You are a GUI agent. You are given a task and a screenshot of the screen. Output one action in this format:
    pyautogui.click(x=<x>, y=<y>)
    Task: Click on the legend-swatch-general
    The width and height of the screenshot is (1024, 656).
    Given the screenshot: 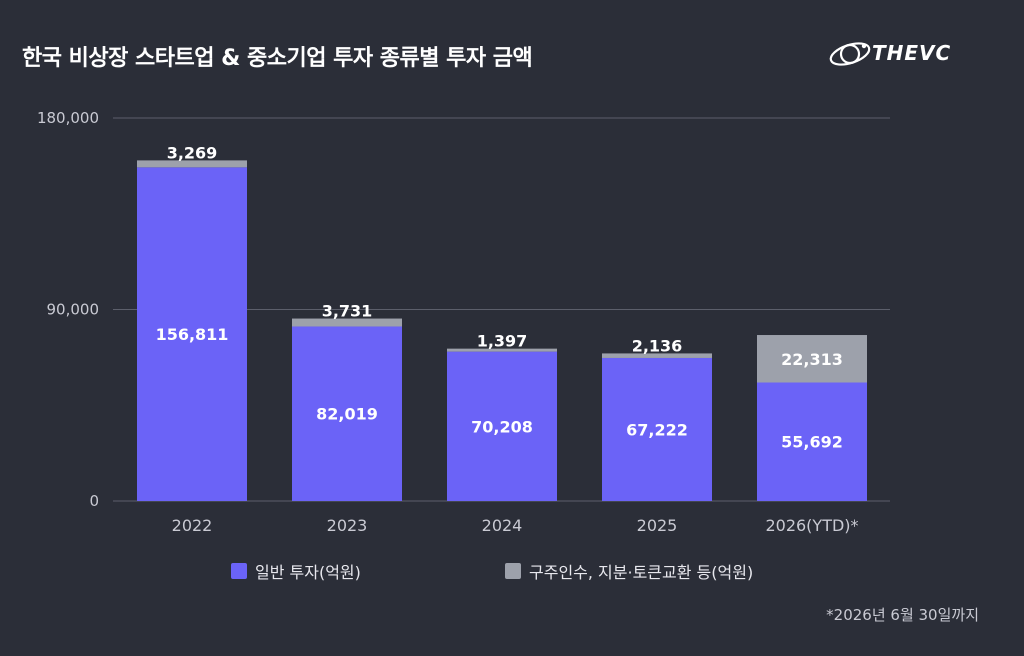 What is the action you would take?
    pyautogui.click(x=239, y=571)
    